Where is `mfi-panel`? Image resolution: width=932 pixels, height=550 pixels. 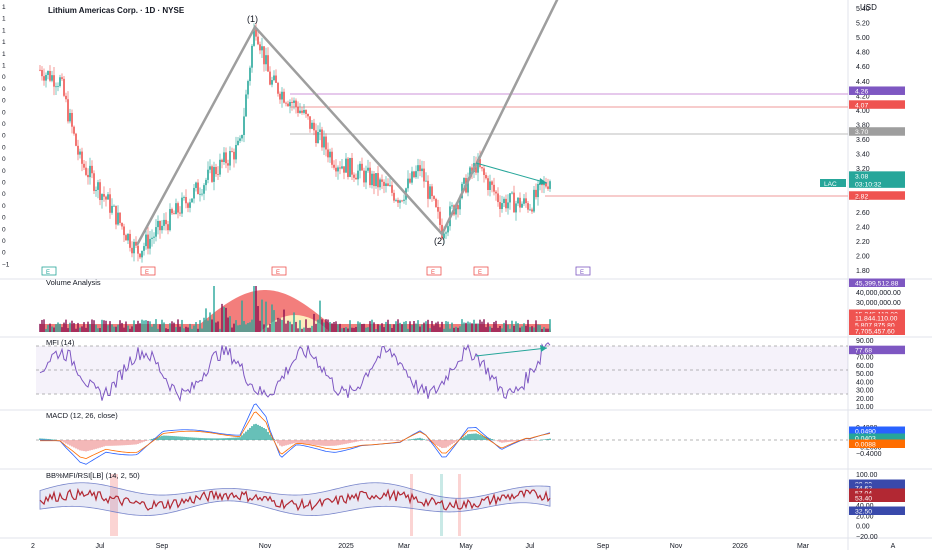 mfi-panel is located at coordinates (295, 372).